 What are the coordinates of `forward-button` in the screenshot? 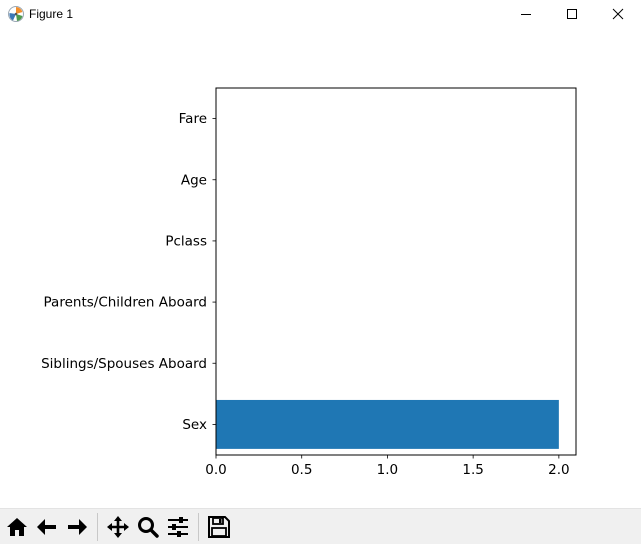 It's located at (77, 527).